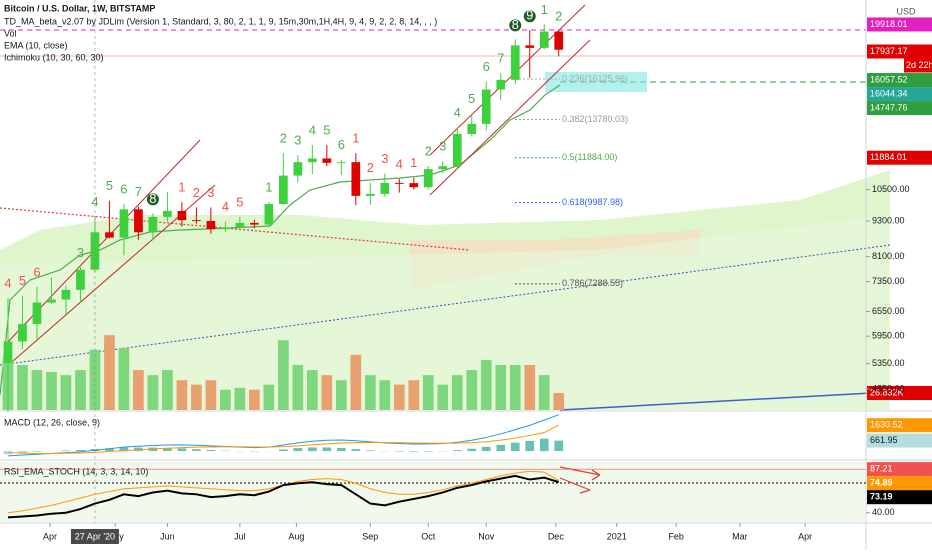 The image size is (932, 555). Describe the element at coordinates (589, 157) in the screenshot. I see `fib-label: 0.5(11884.00)` at that location.